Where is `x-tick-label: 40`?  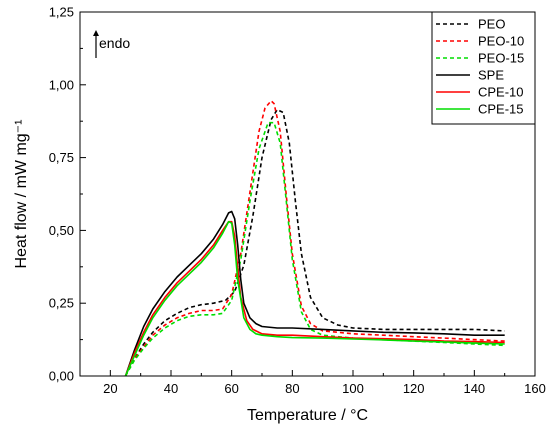 x-tick-label: 40 is located at coordinates (171, 388).